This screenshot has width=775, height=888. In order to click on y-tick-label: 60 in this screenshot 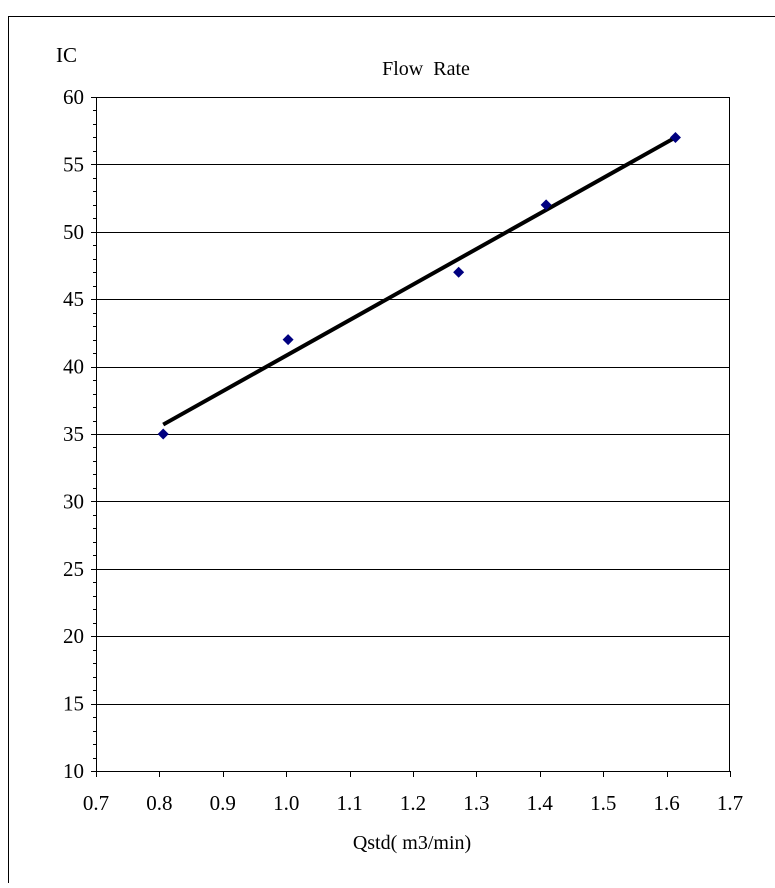, I will do `click(73, 97)`.